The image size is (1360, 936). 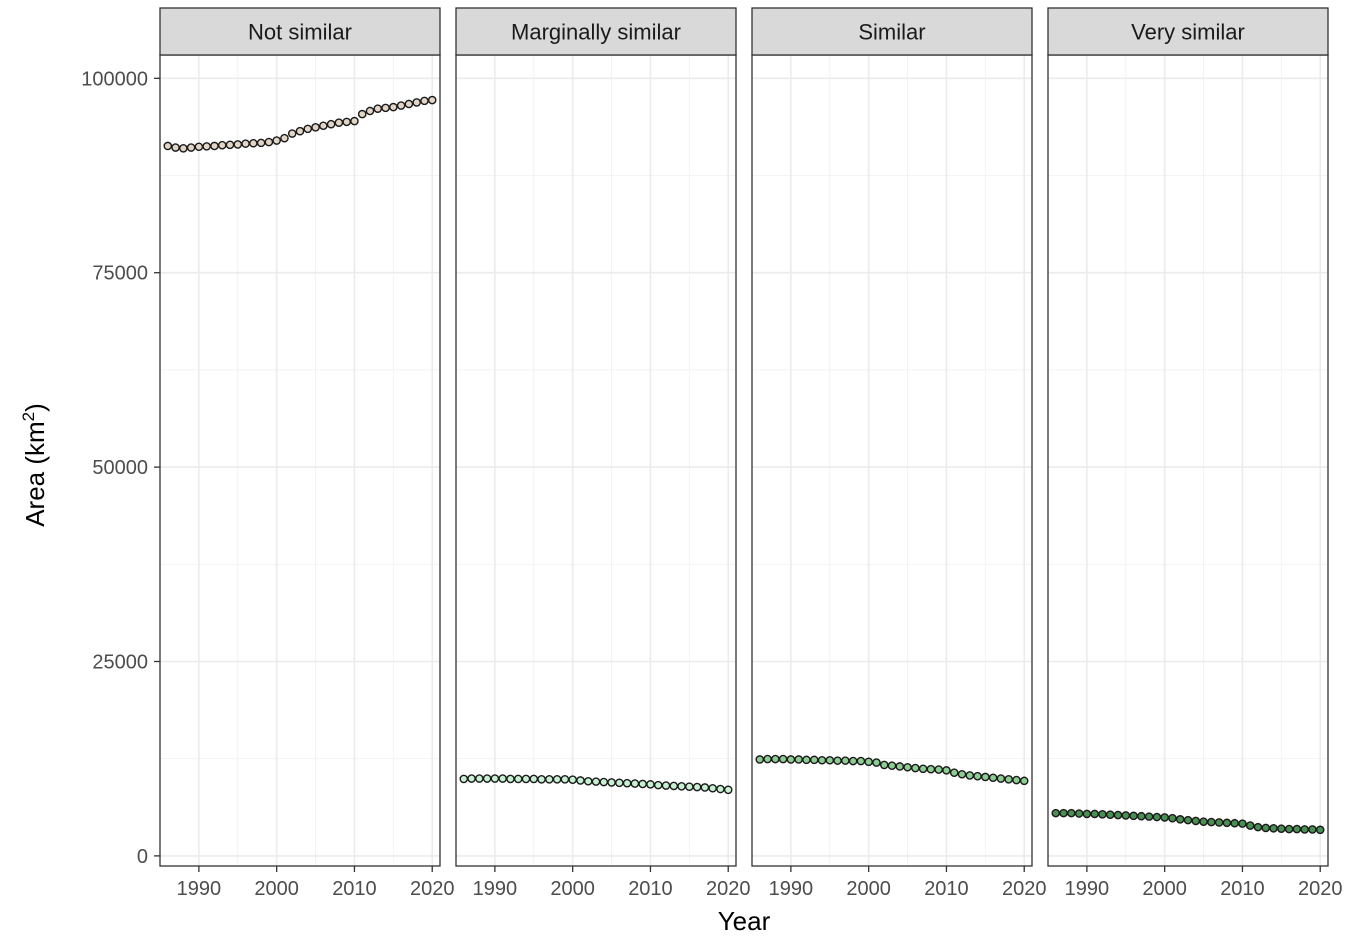 What do you see at coordinates (35, 407) in the screenshot?
I see `y-axis-title-close: )` at bounding box center [35, 407].